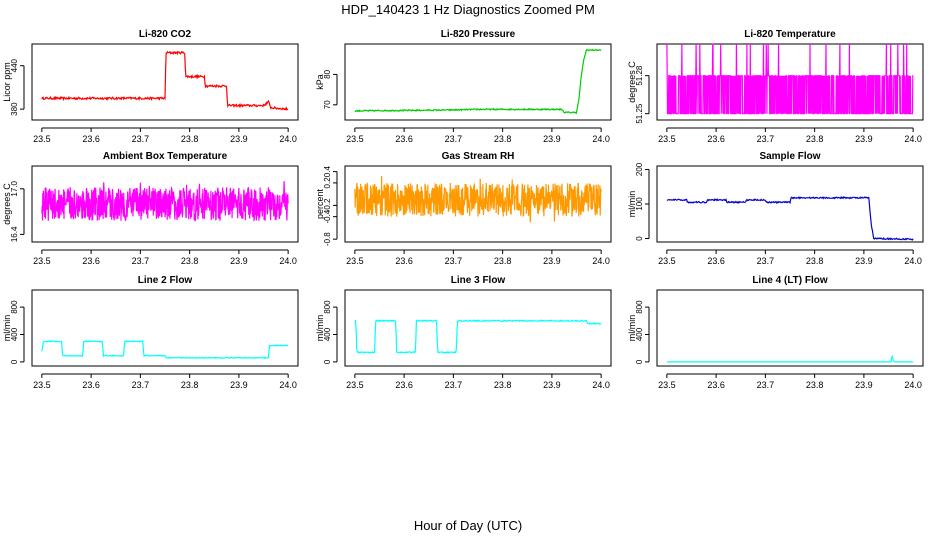 The image size is (936, 540). What do you see at coordinates (165, 280) in the screenshot?
I see `panel-title: Line 2 Flow` at bounding box center [165, 280].